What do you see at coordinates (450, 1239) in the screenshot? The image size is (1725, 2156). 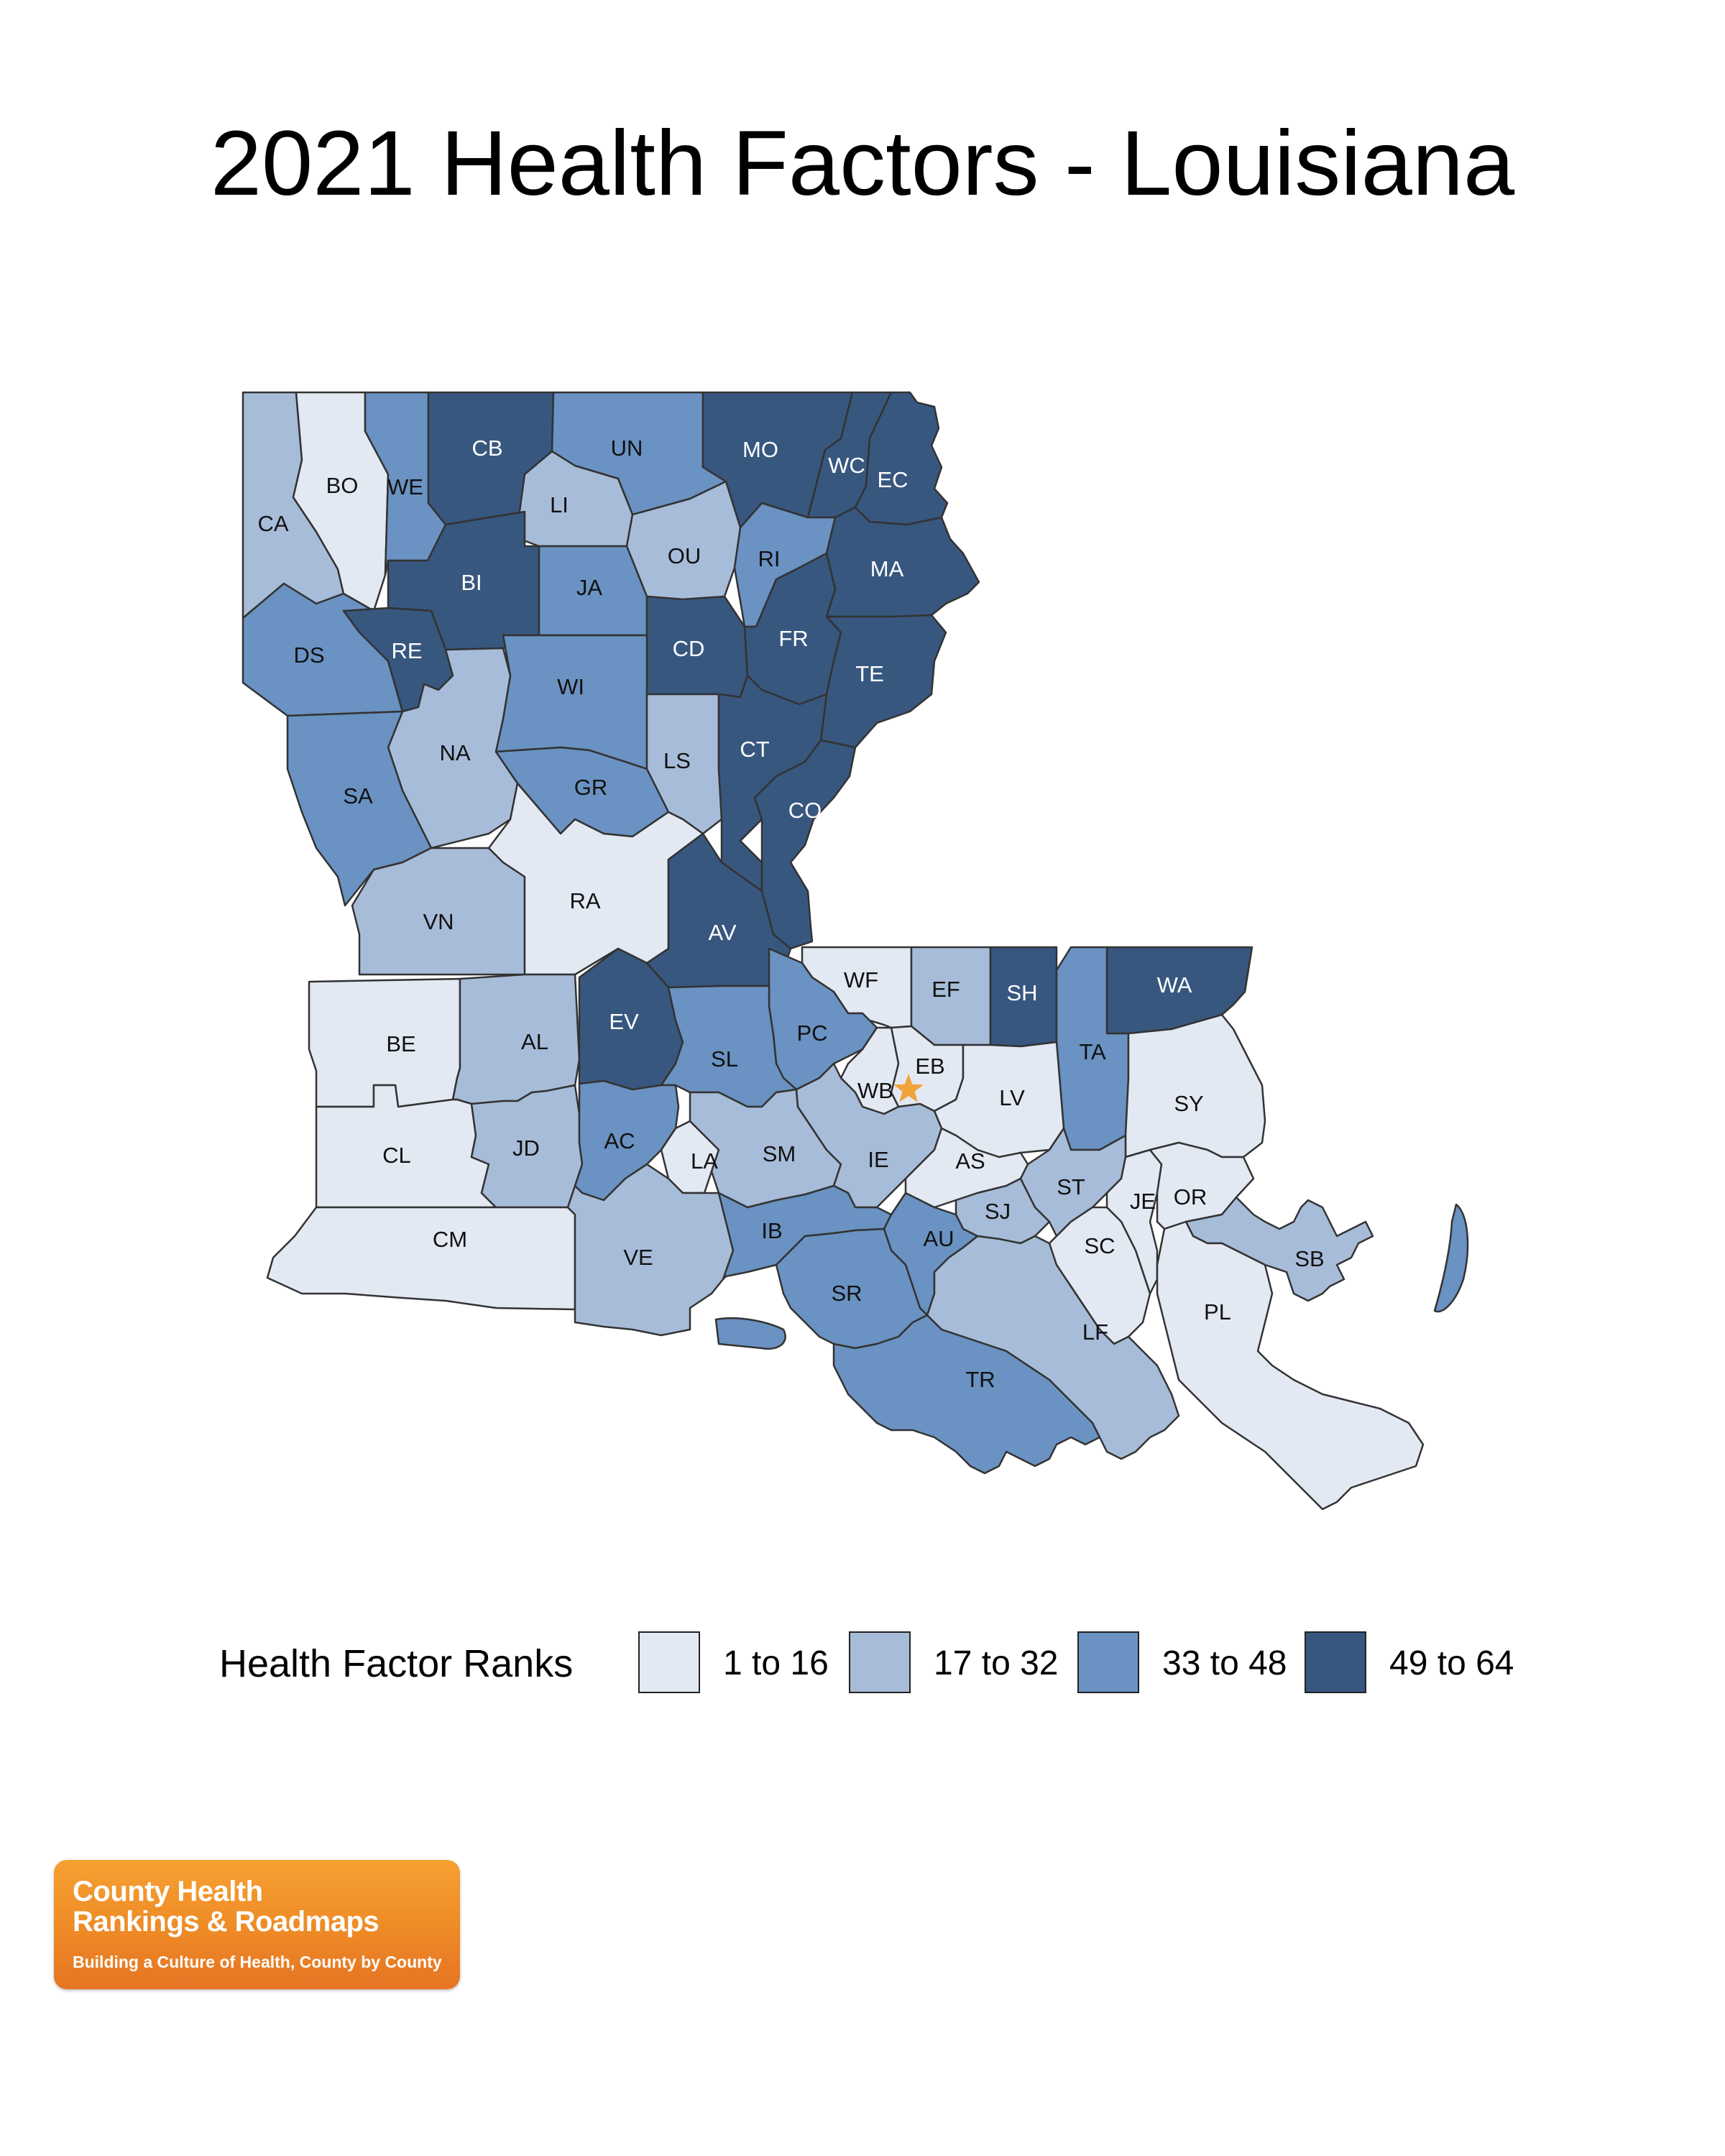 I see `parish-label-cm: CM` at bounding box center [450, 1239].